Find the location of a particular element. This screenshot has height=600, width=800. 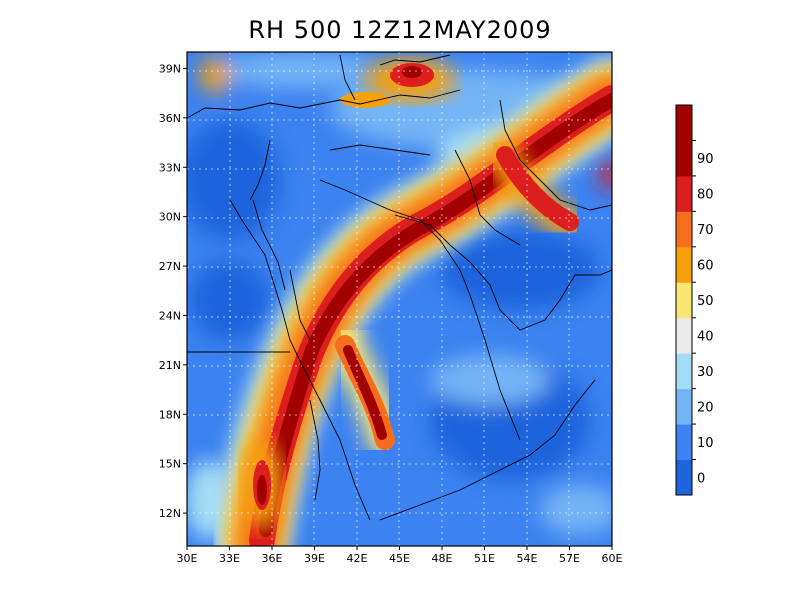

lat-tick-label: 21N is located at coordinates (170, 365).